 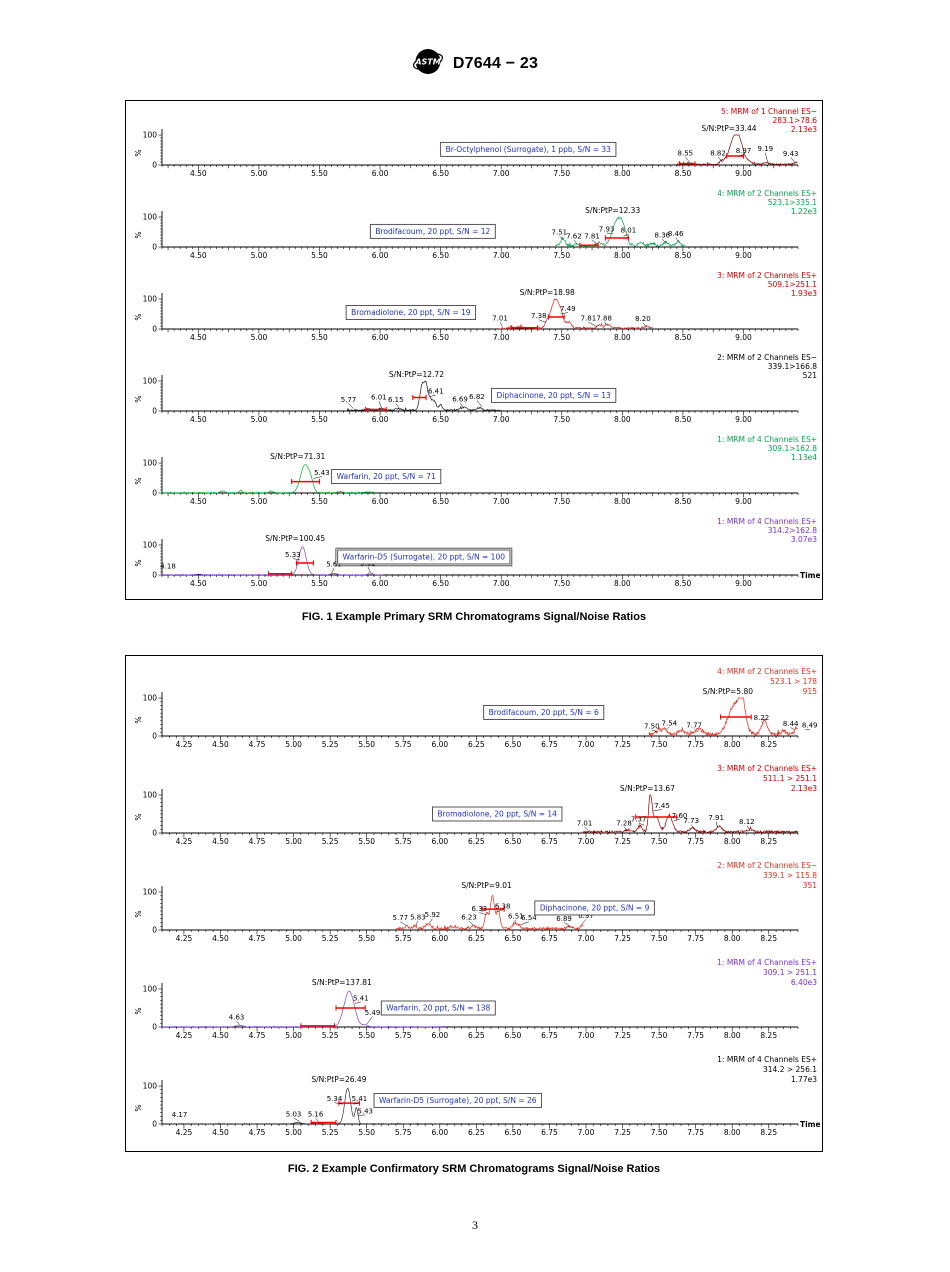 I want to click on peak-annotations: 4.17 5.03 5.165.34 5.41 5.43, so click(x=272, y=1108).